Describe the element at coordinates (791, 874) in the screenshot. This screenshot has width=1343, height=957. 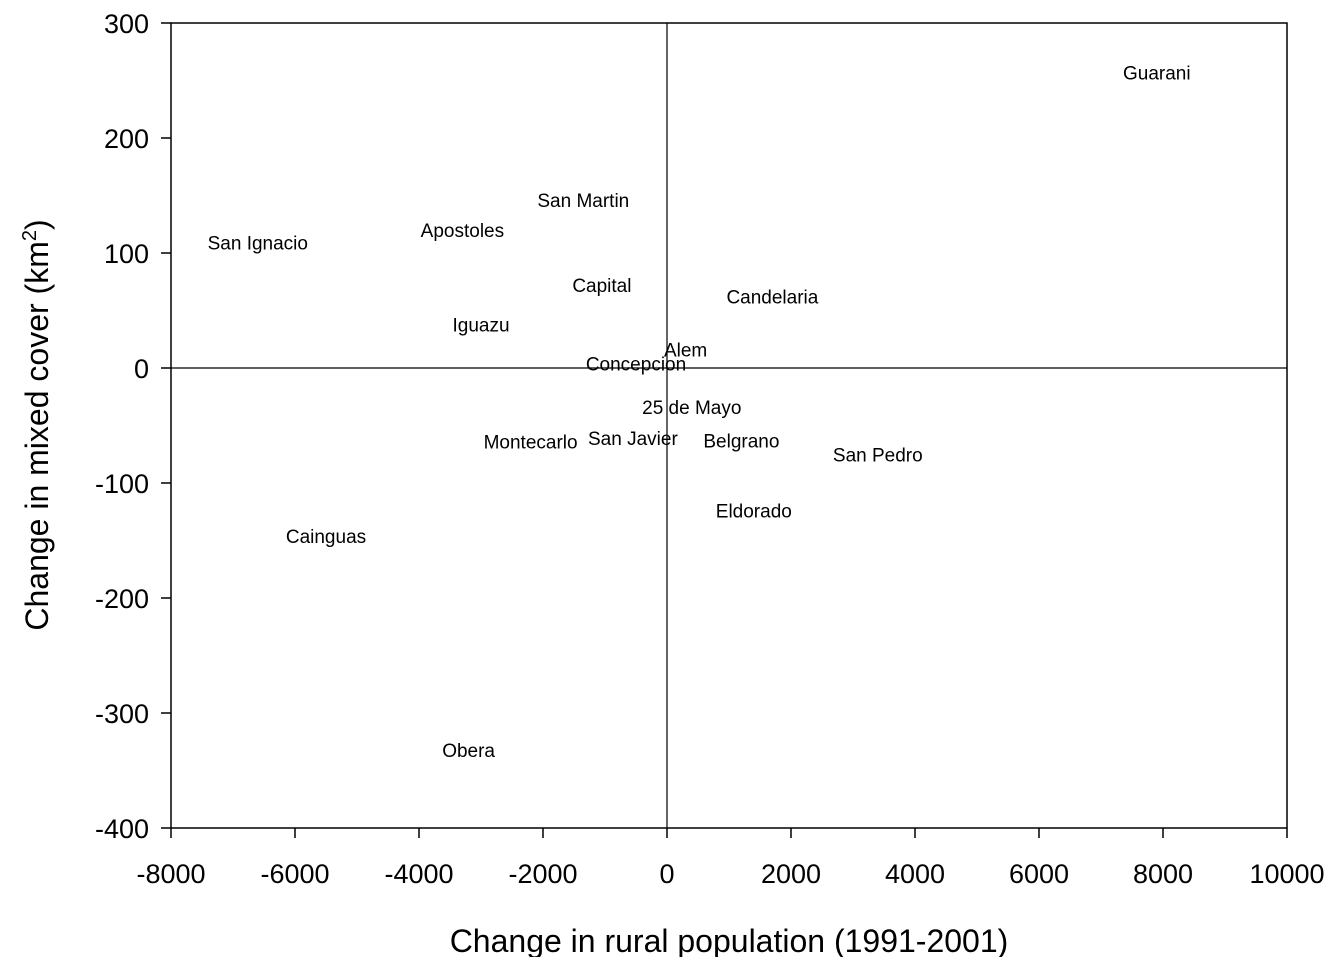
I see `x-tick-label: 2000` at that location.